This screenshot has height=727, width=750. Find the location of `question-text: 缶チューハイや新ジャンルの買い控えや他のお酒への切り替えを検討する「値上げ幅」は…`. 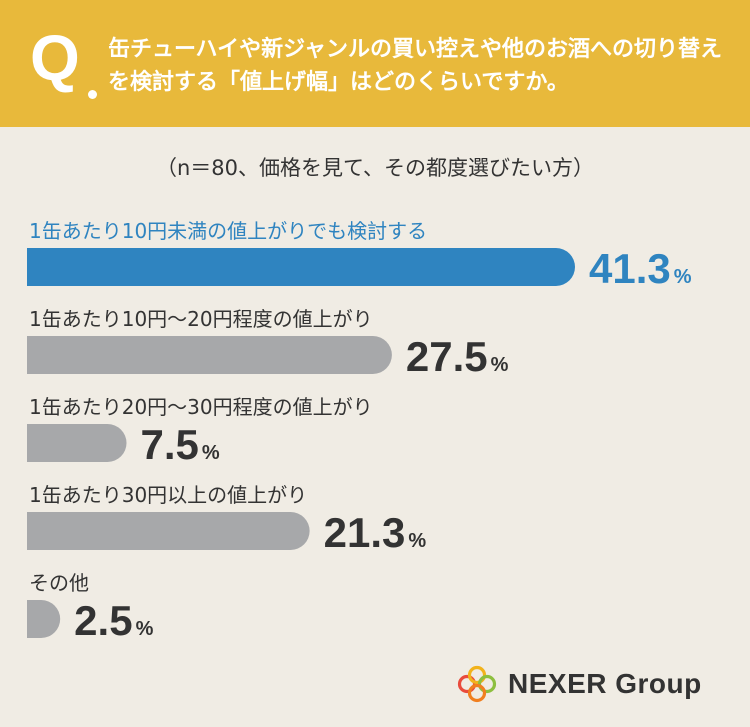

question-text: 缶チューハイや新ジャンルの買い控えや他のお酒への切り替えを検討する「値上げ幅」は… is located at coordinates (415, 66).